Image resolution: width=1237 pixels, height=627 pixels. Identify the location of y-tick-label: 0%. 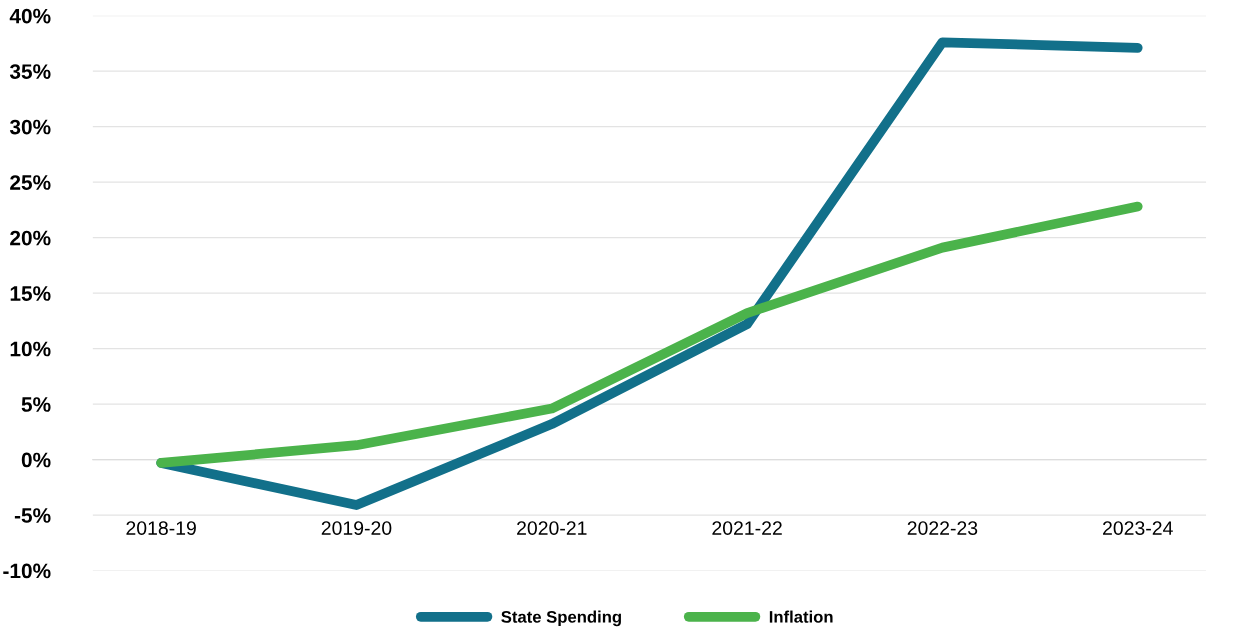
(36, 460).